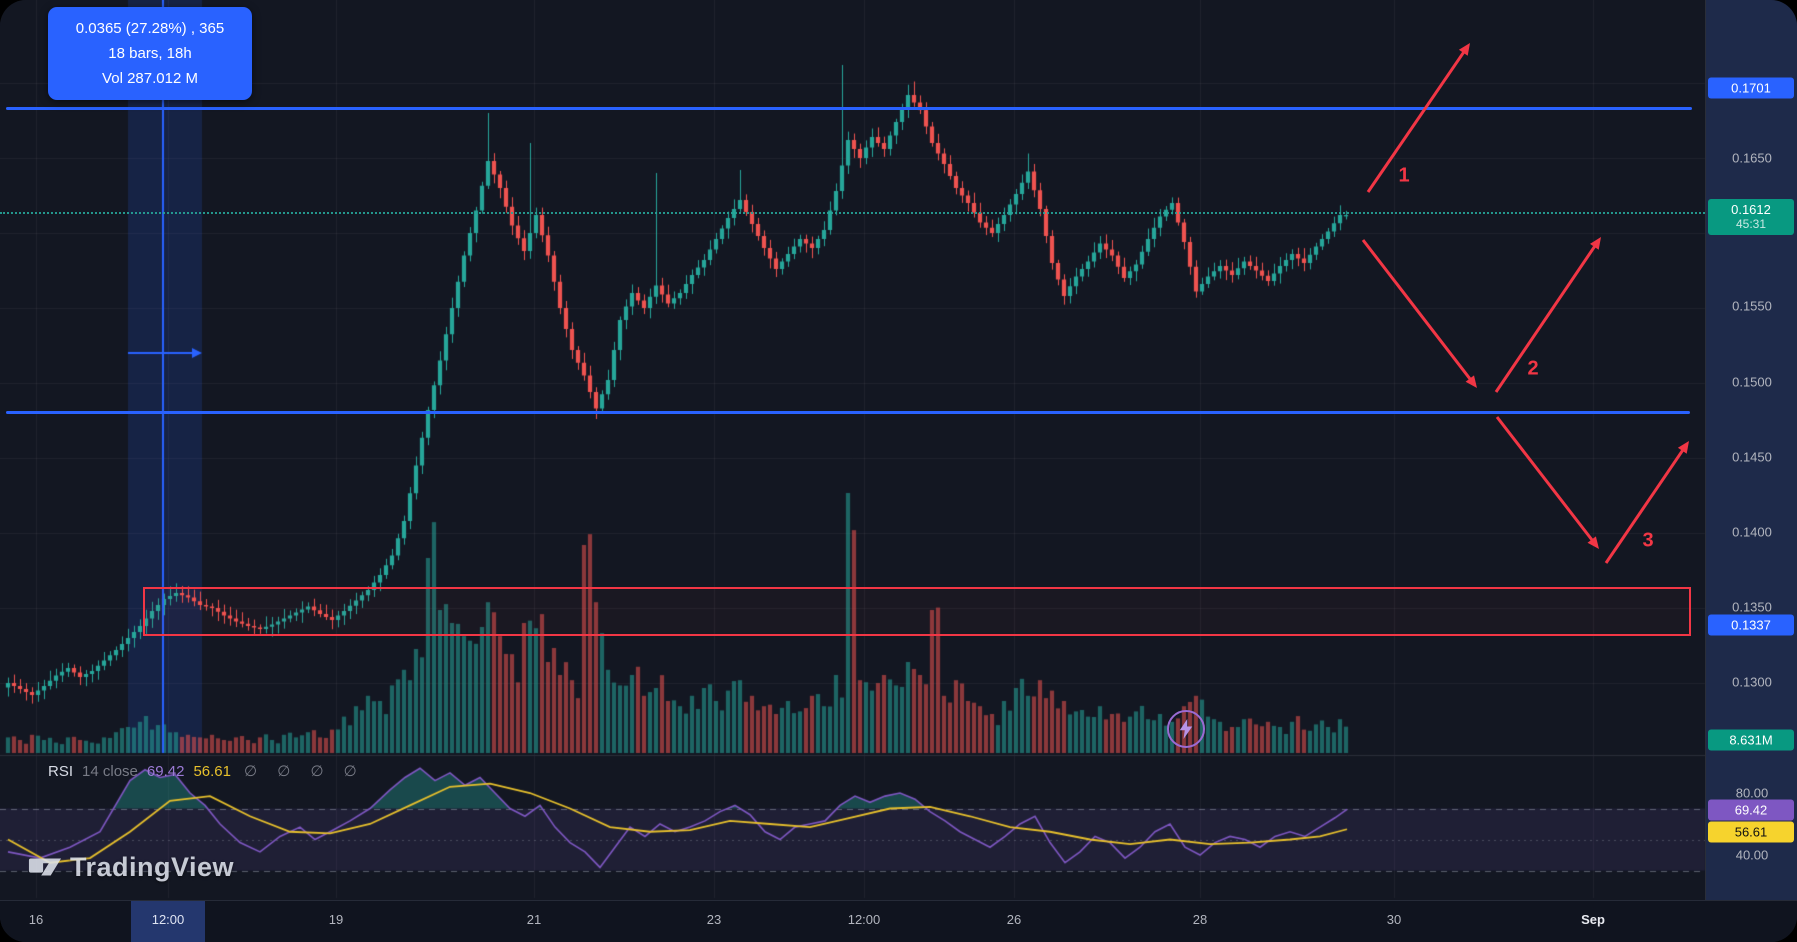 The image size is (1797, 942). I want to click on time-tick-30: 30, so click(1394, 919).